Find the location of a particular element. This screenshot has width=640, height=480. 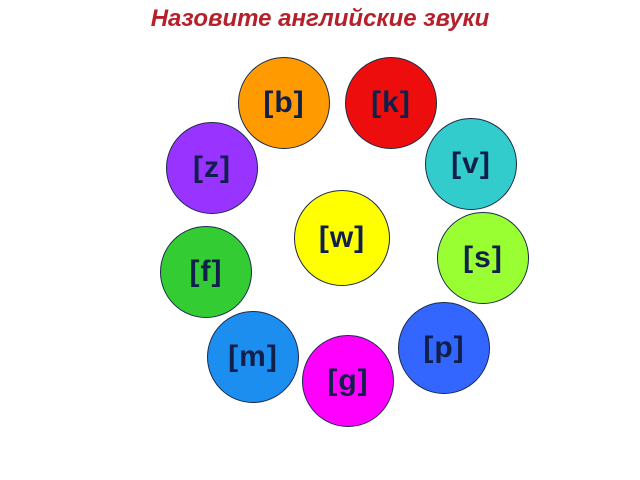

sound-label-b: [b] is located at coordinates (284, 102).